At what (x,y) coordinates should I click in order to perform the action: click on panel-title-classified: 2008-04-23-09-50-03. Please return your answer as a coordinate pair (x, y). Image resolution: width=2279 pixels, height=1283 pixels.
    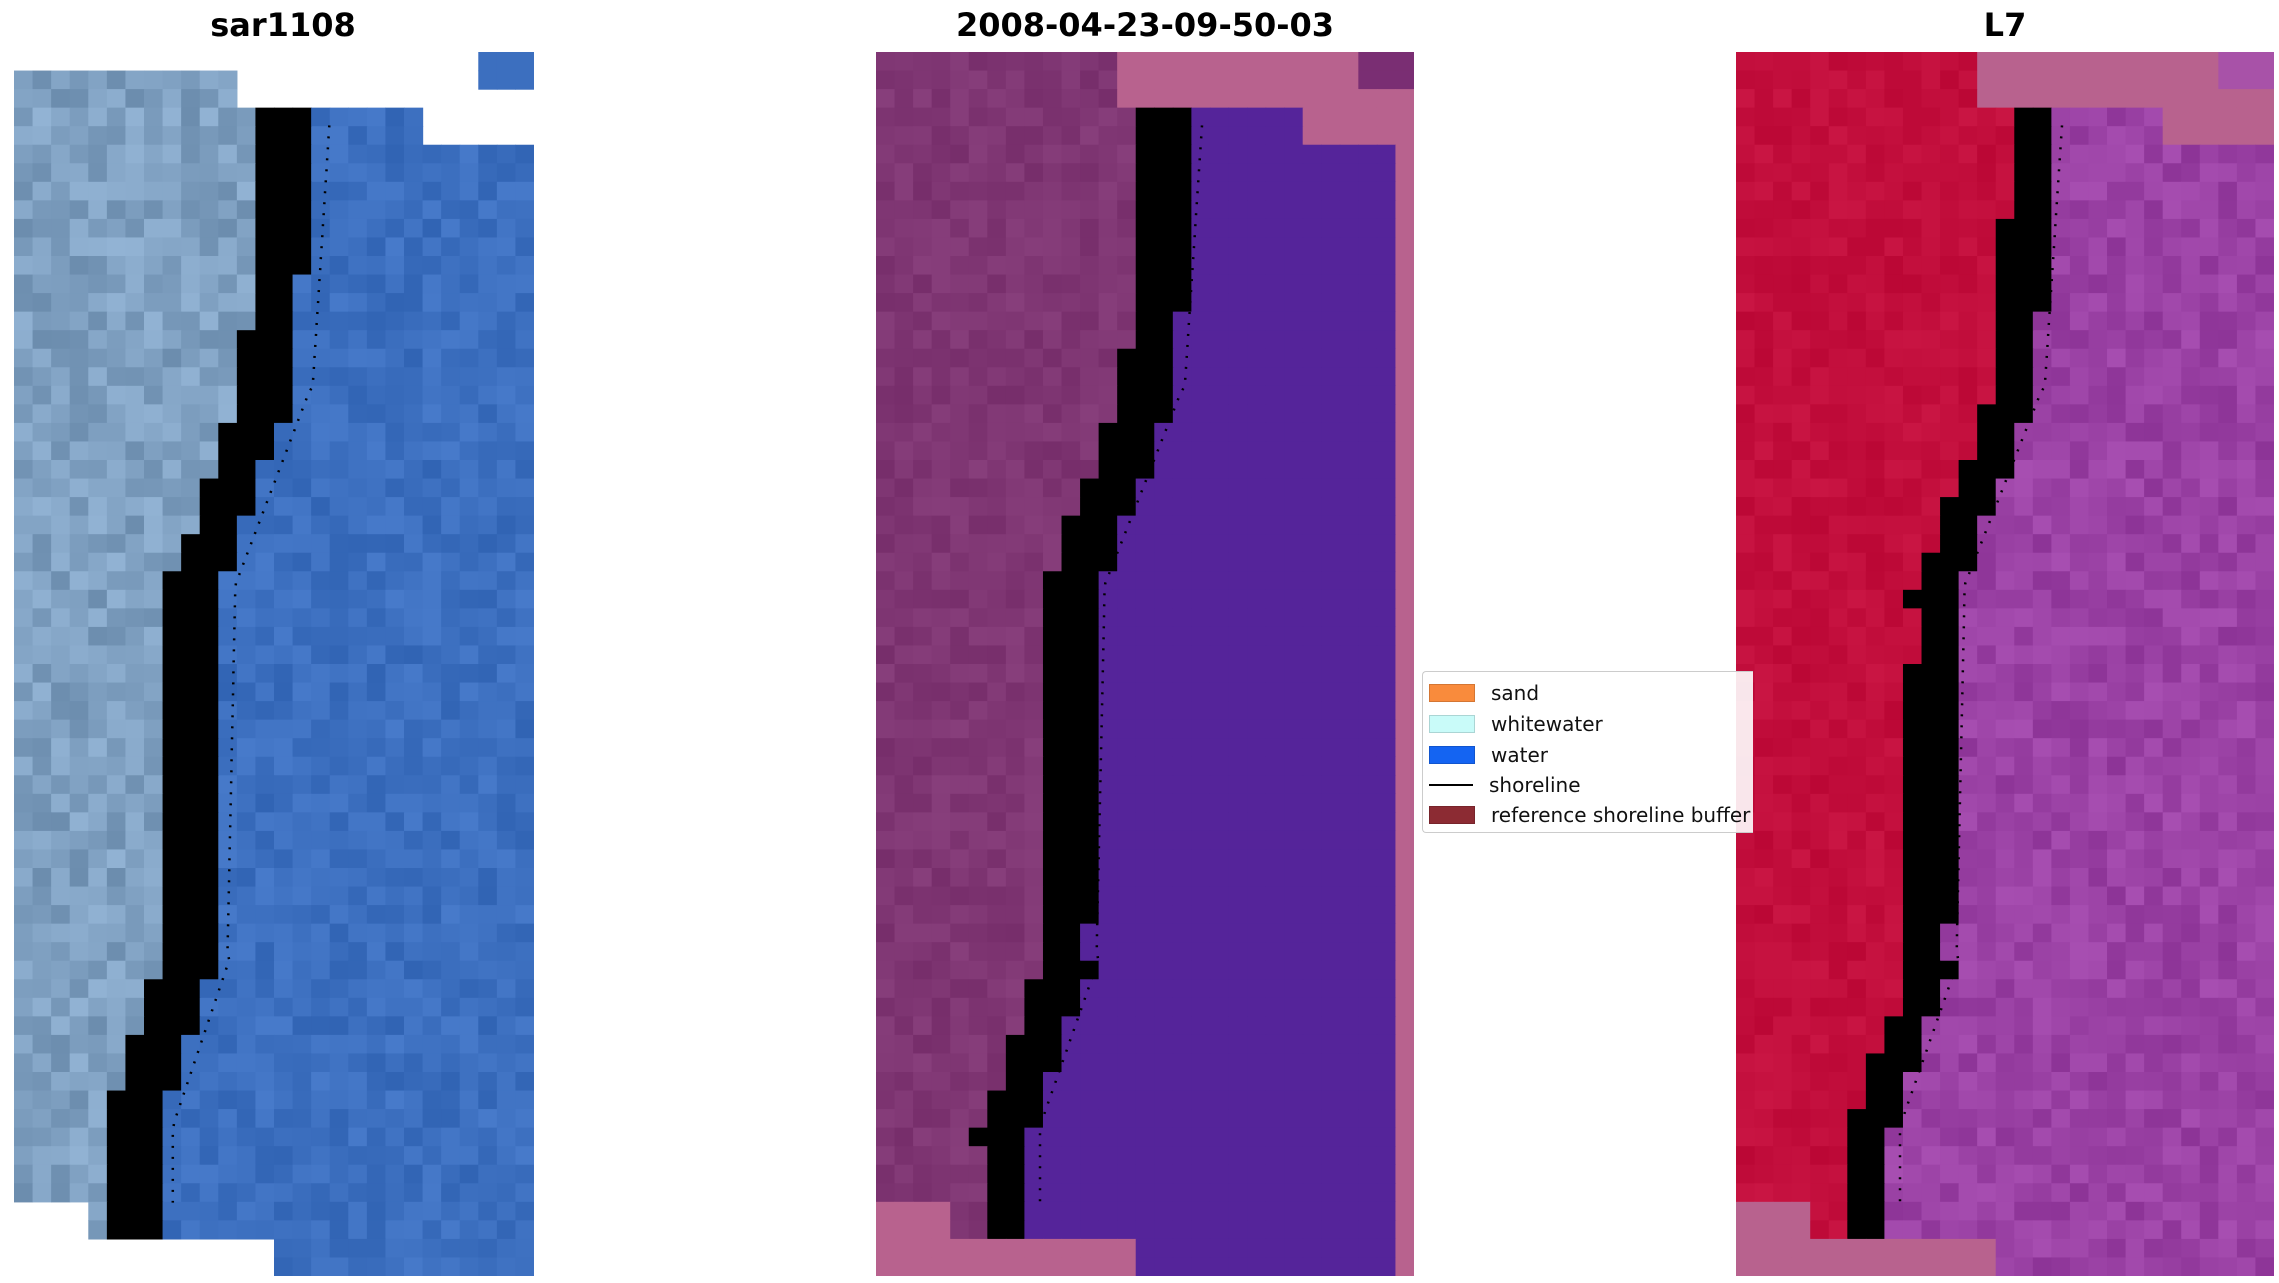
    Looking at the image, I should click on (1145, 25).